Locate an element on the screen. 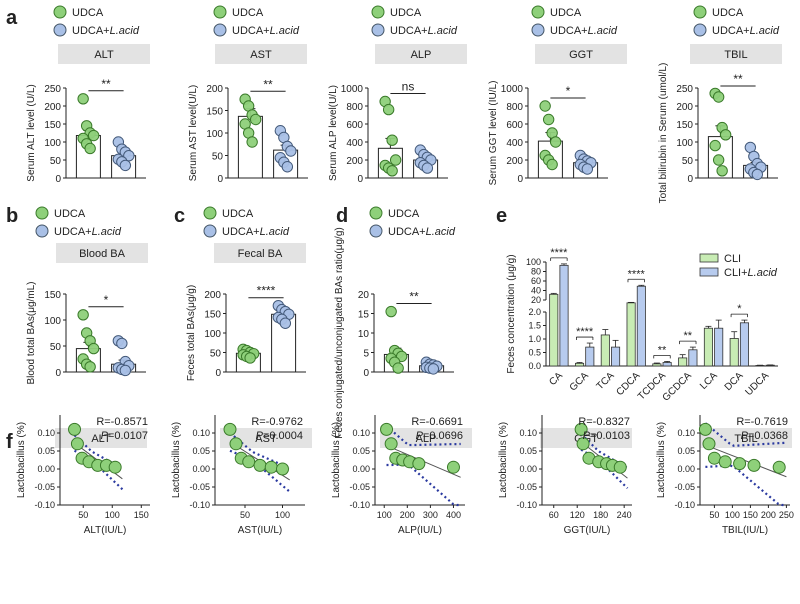  legend-label-cli-lacid-italic: L.acid is located at coordinates (763, 273).